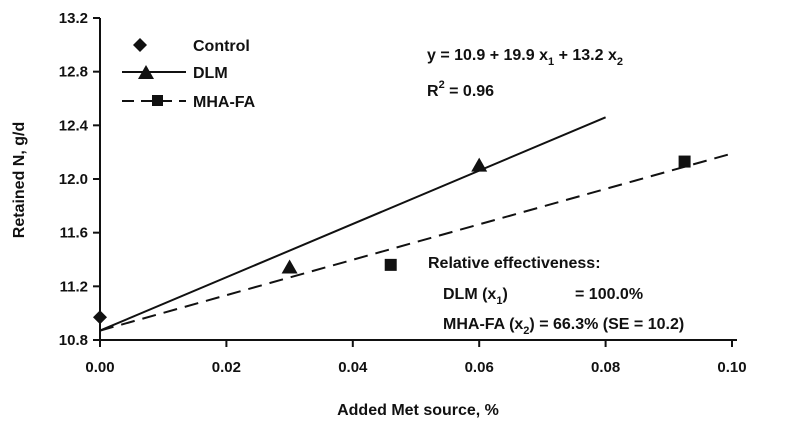 The image size is (797, 424). I want to click on legend-label-control: Control, so click(221, 46).